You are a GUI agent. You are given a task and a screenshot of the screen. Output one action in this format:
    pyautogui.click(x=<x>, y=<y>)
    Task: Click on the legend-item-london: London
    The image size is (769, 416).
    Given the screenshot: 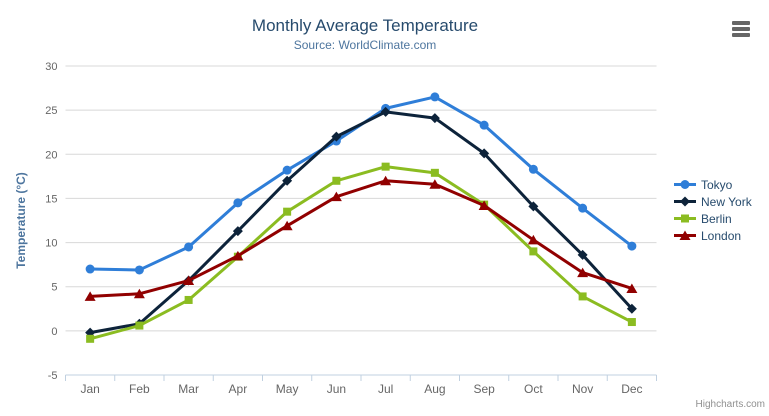 What is the action you would take?
    pyautogui.click(x=713, y=235)
    